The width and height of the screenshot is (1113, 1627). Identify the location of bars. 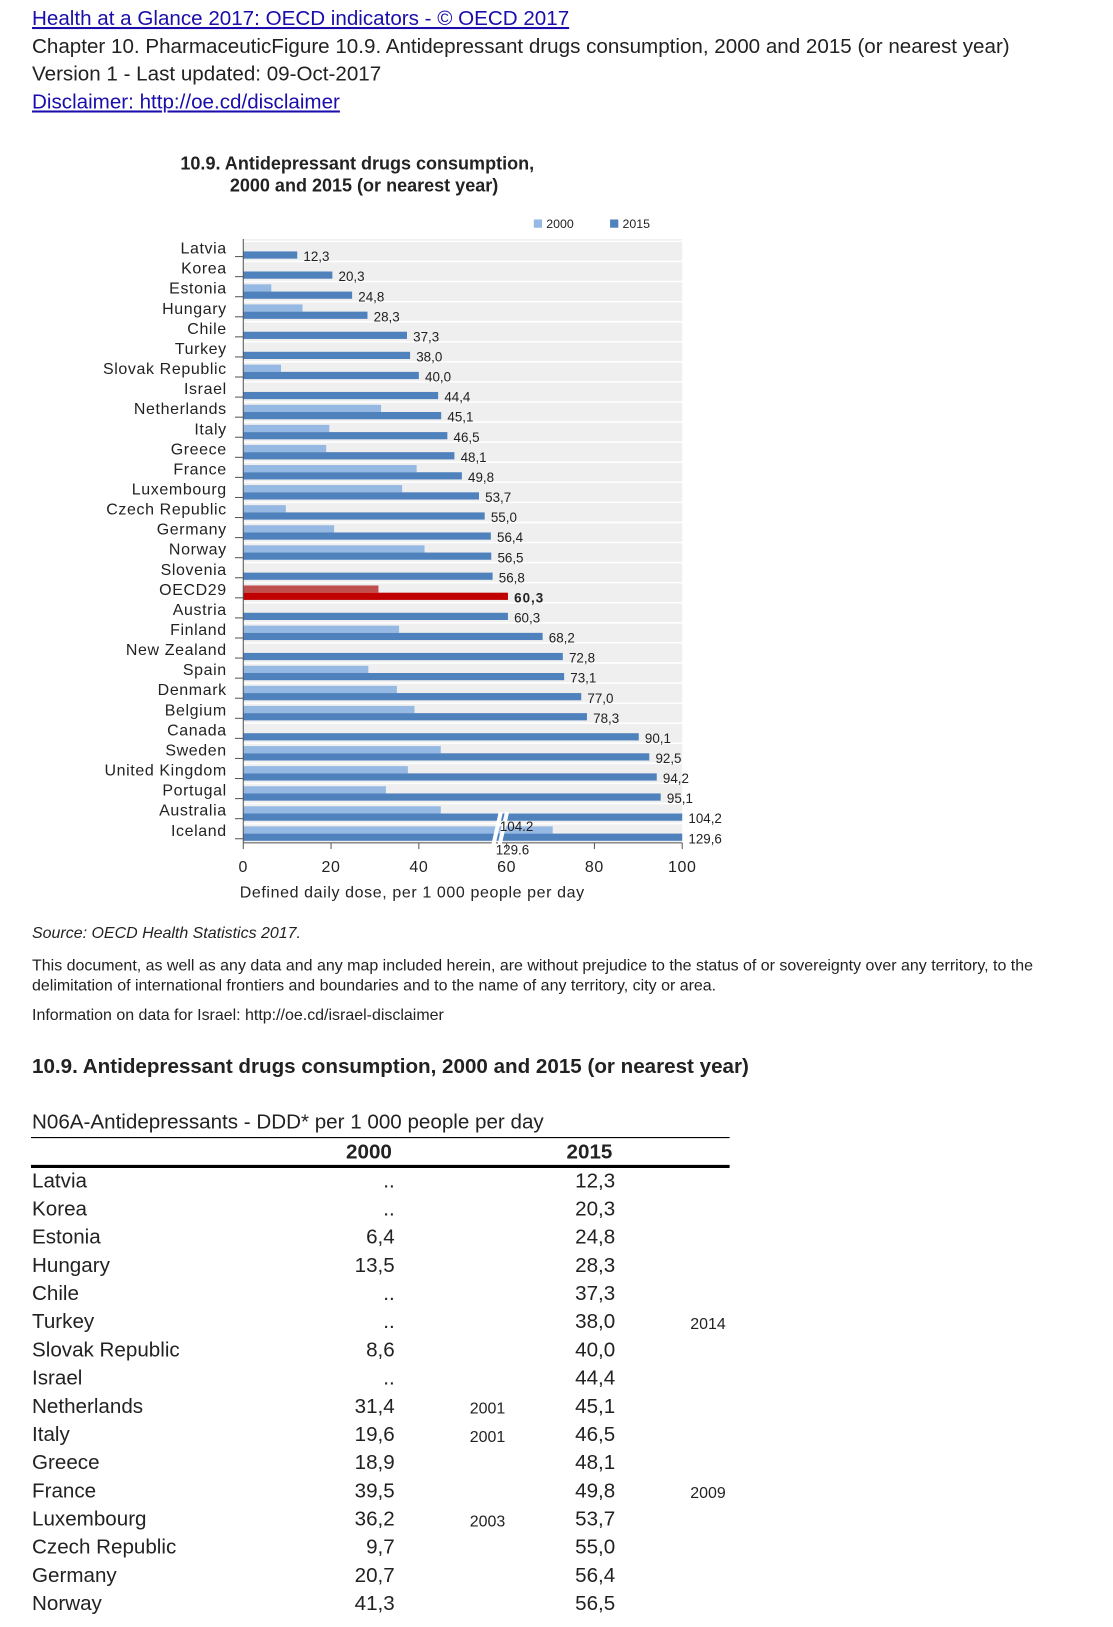
(463, 546).